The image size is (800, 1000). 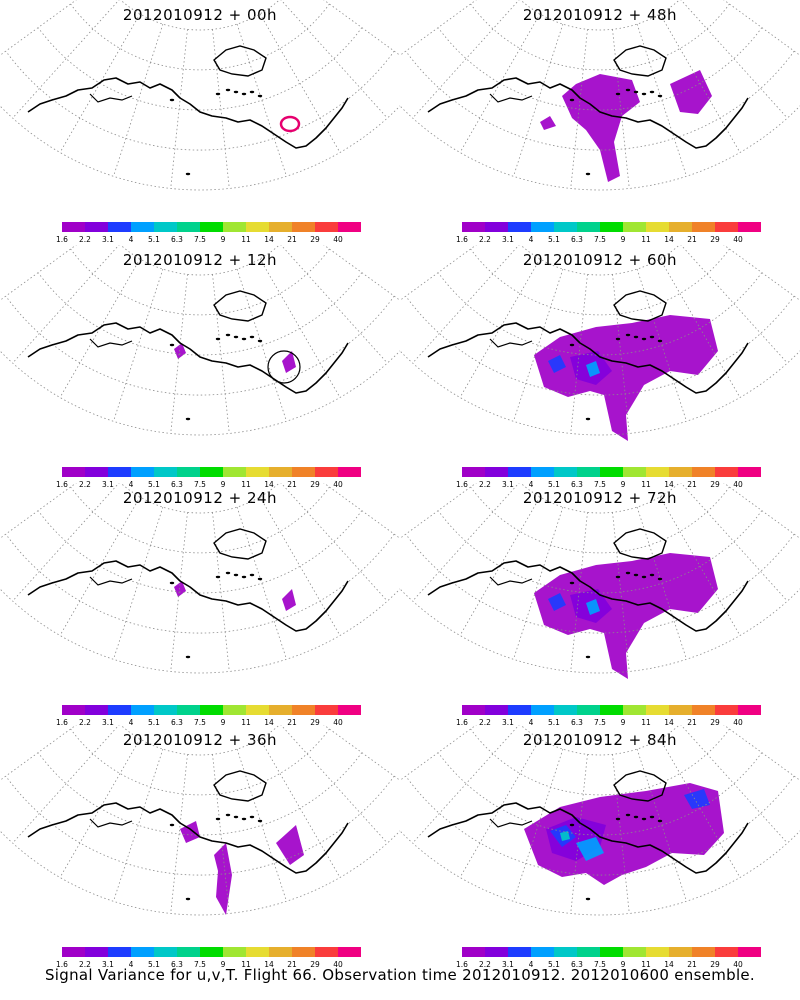 I want to click on colorbar-label: 2.2, so click(x=85, y=484).